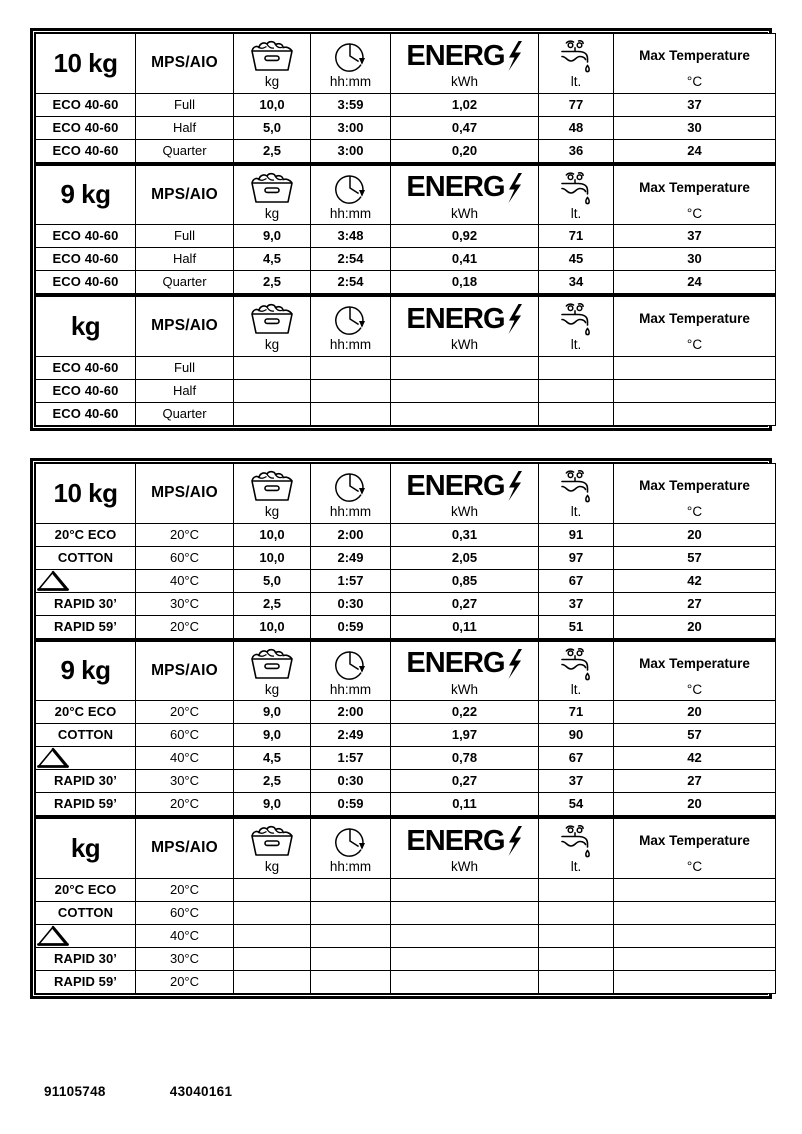  Describe the element at coordinates (272, 711) in the screenshot. I see `load-value: 9,0` at that location.